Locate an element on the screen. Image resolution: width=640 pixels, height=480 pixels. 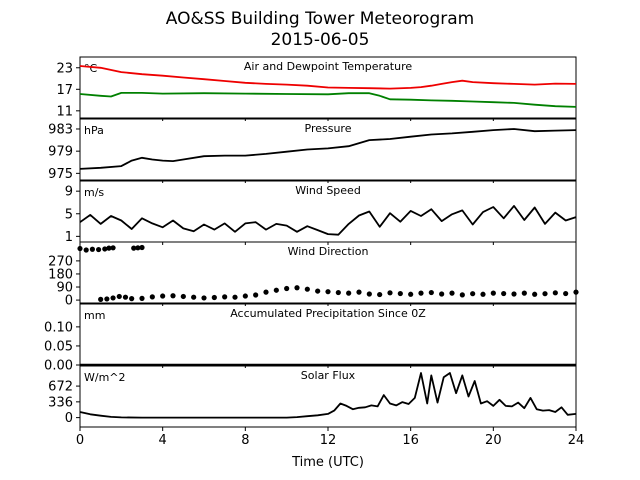
panel-title-2: Wind Speed is located at coordinates (328, 190).